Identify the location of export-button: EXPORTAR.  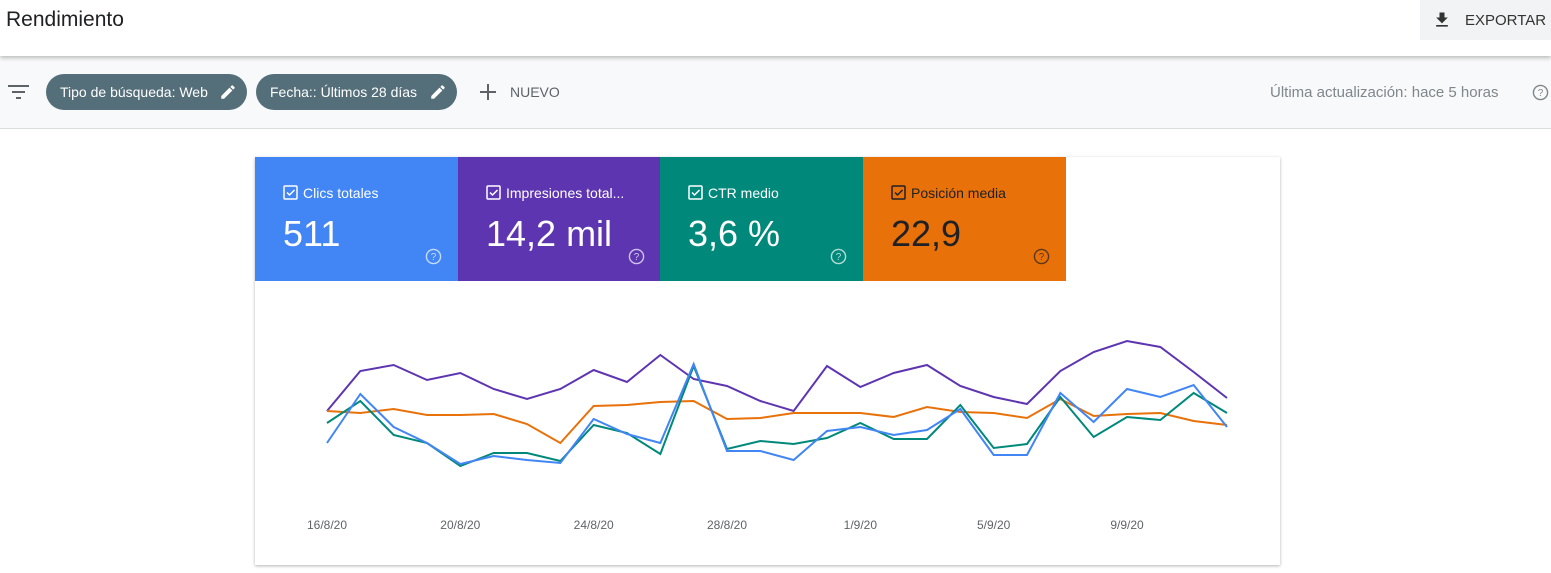
(1485, 20).